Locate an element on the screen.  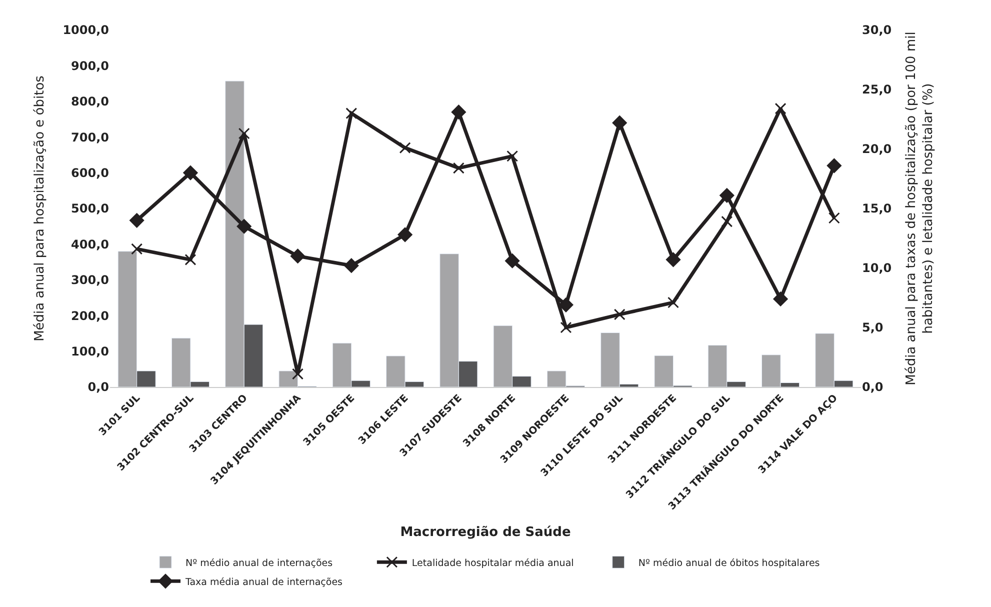
y-tick-label: 1000,0 is located at coordinates (85, 30).